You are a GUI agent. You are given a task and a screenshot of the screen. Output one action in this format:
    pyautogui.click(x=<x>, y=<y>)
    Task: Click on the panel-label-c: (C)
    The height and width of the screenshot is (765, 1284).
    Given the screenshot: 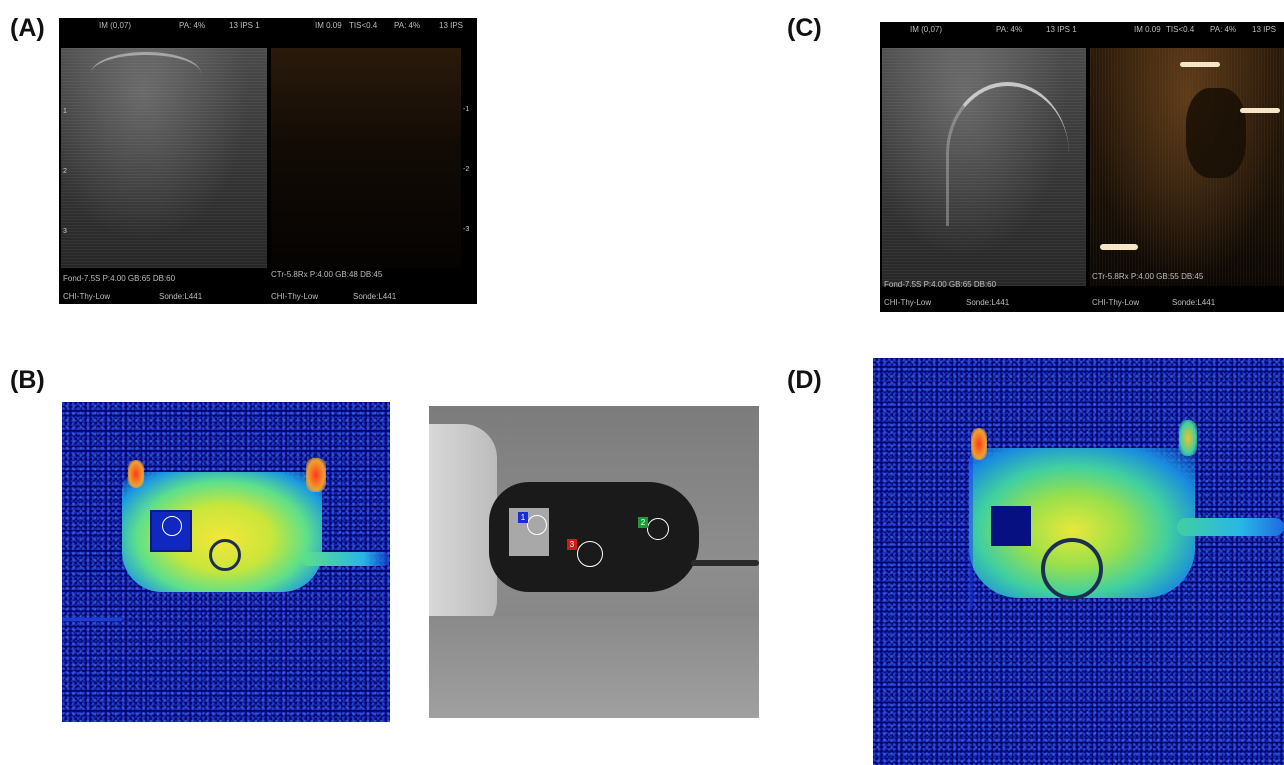 What is the action you would take?
    pyautogui.click(x=804, y=28)
    